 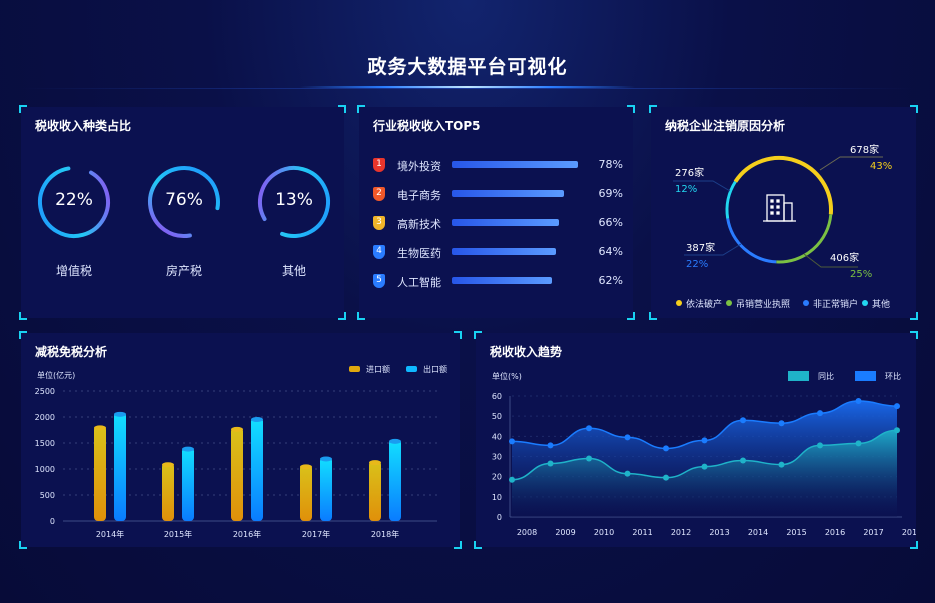 What do you see at coordinates (642, 532) in the screenshot?
I see `x-tick-label: 2011` at bounding box center [642, 532].